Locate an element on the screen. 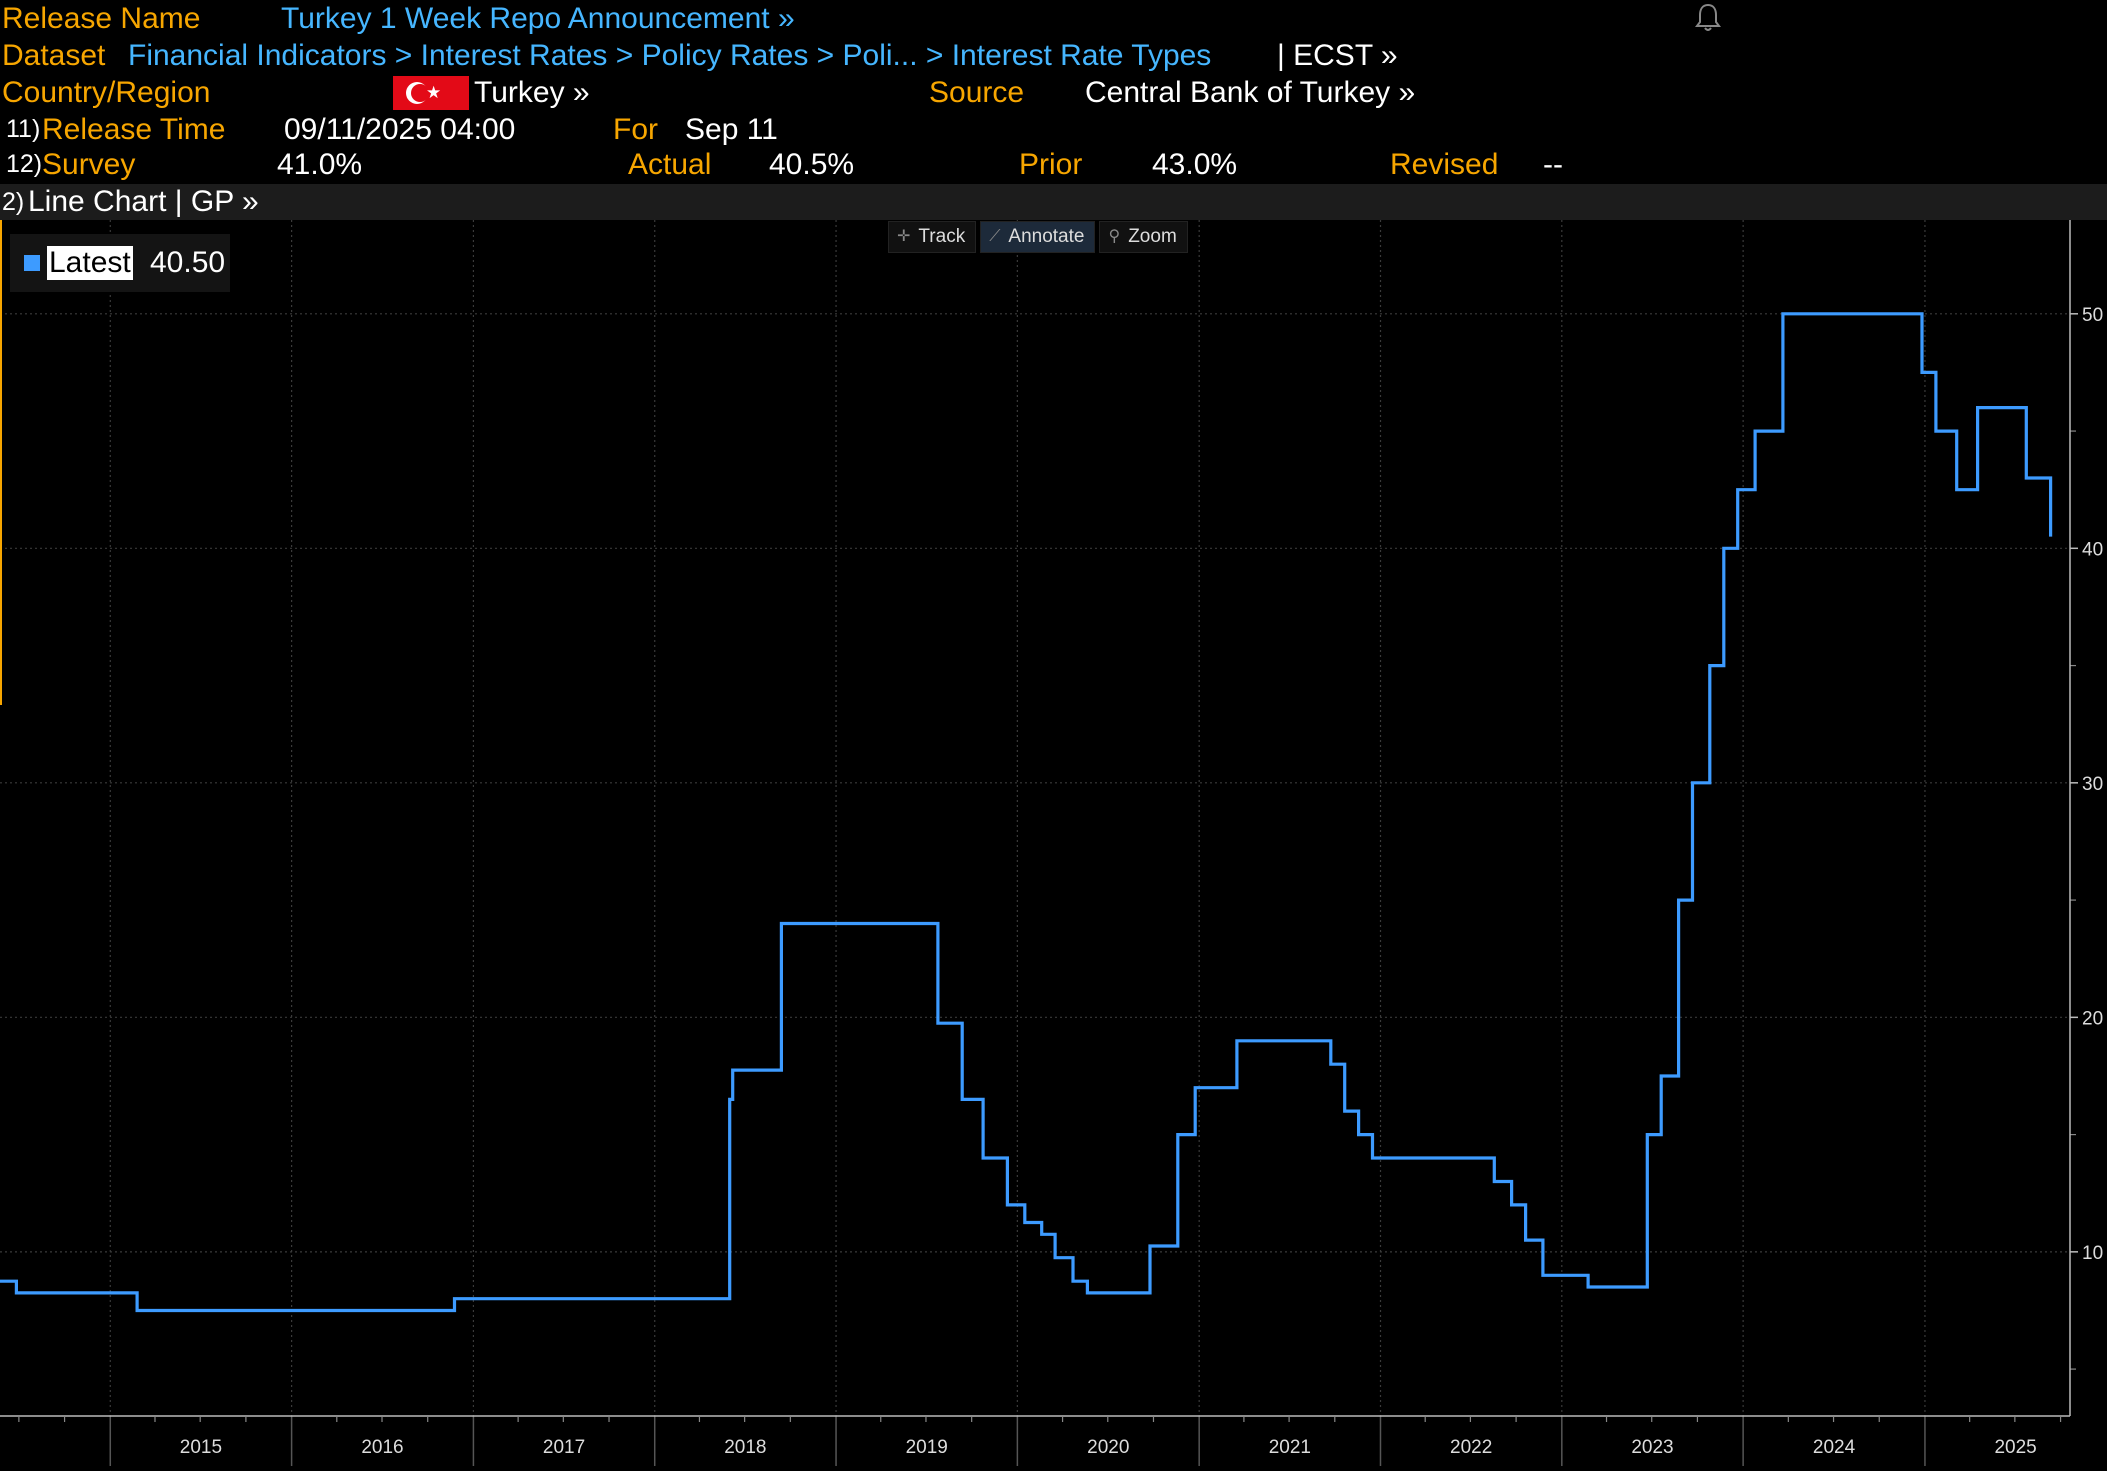 The width and height of the screenshot is (2107, 1471). x-tick-label: 2019 is located at coordinates (927, 1447).